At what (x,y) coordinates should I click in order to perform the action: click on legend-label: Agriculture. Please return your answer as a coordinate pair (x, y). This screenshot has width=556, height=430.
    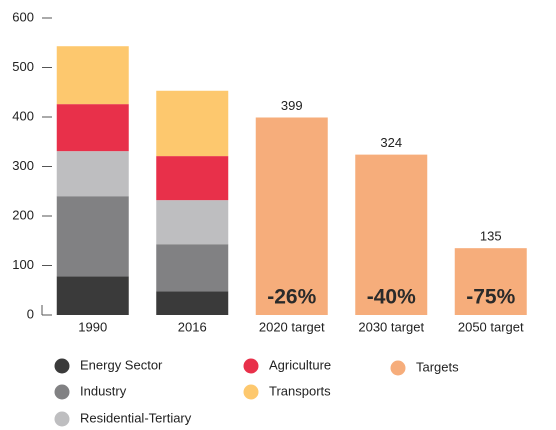
    Looking at the image, I should click on (300, 364).